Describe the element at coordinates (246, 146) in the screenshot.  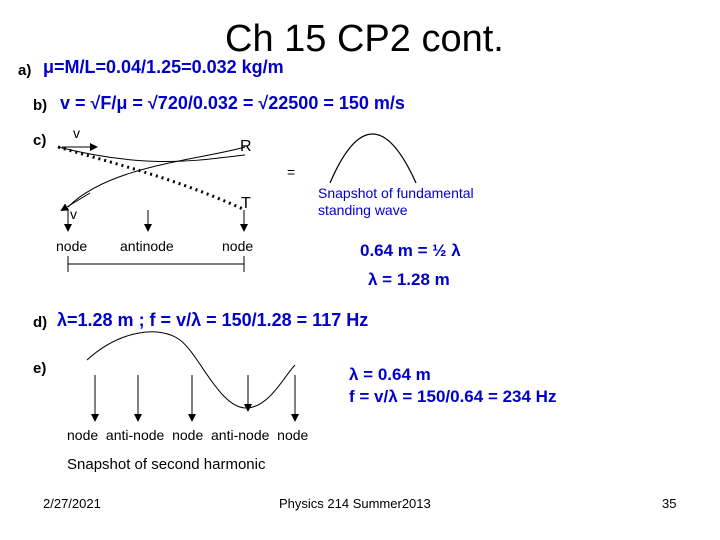
I see `point-R-label: R` at that location.